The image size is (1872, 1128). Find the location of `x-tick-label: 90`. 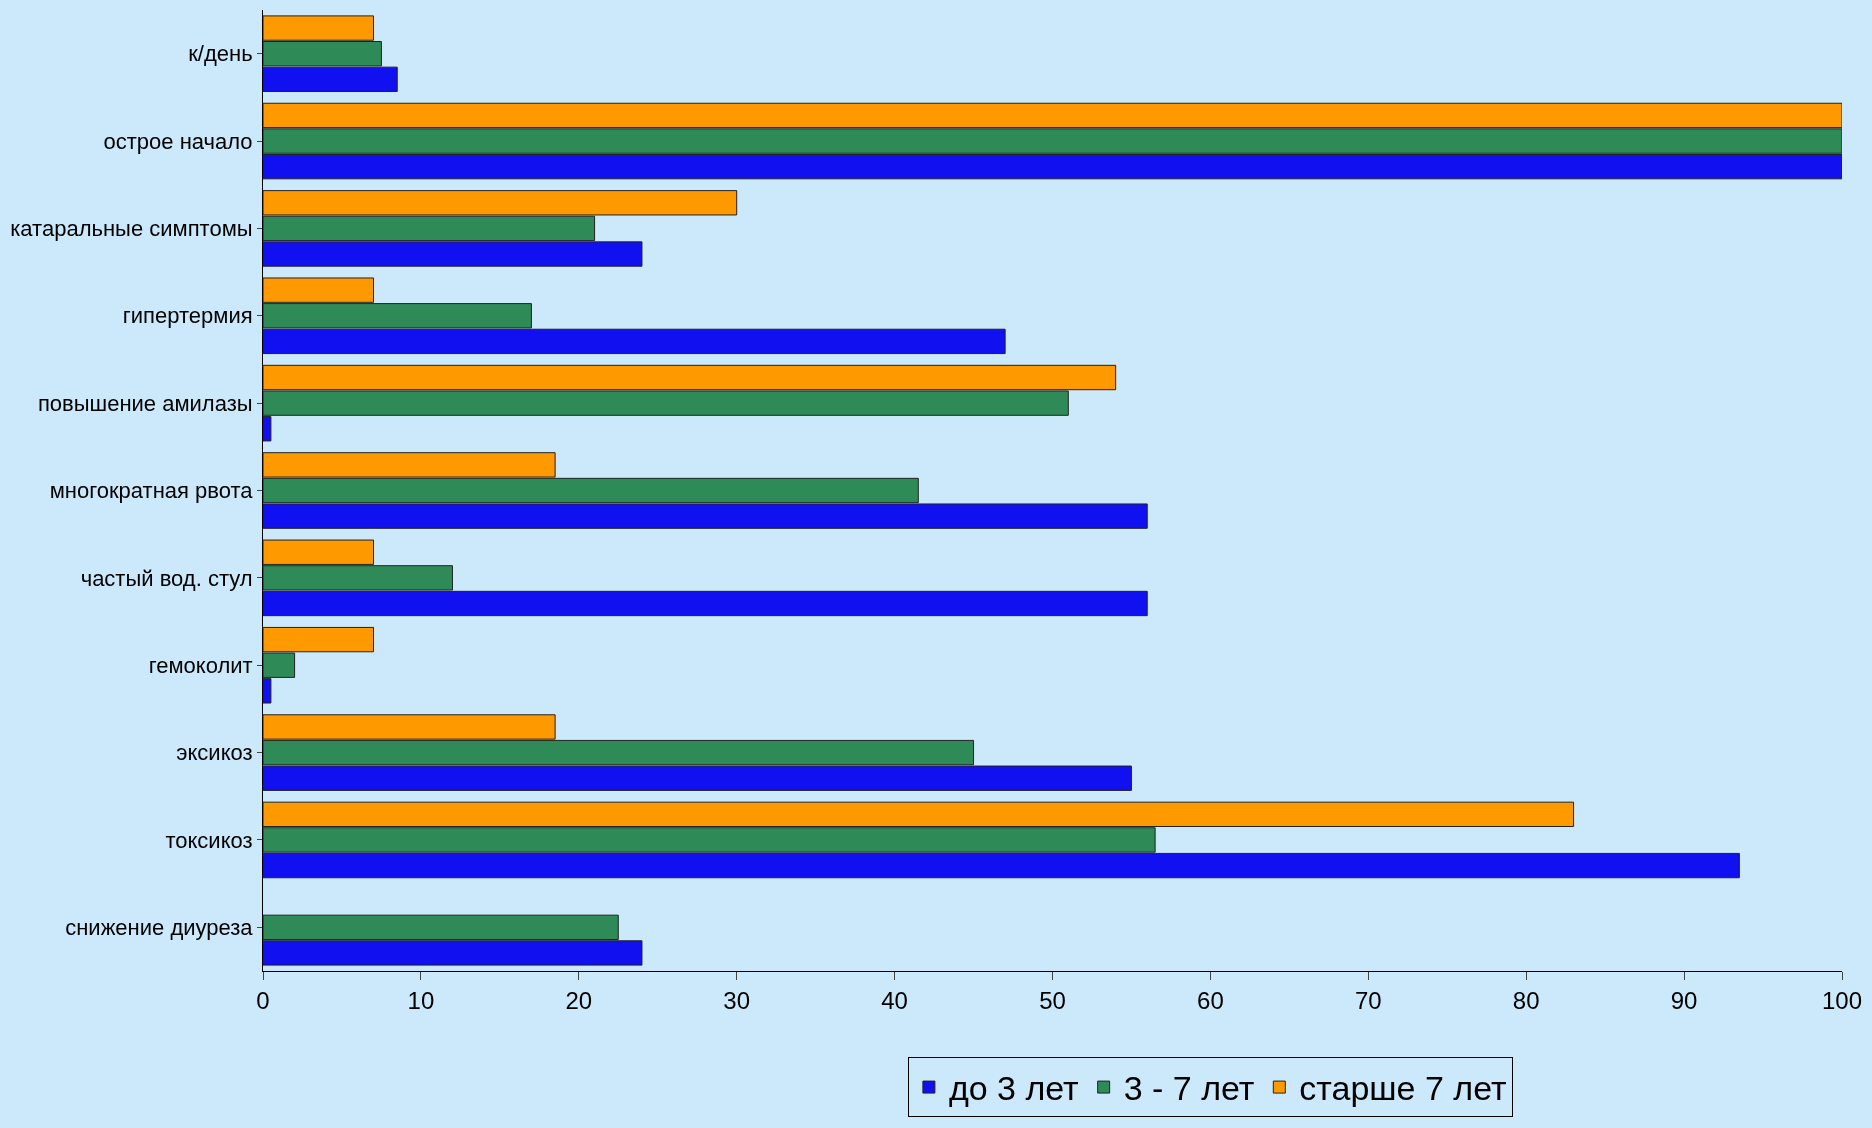

x-tick-label: 90 is located at coordinates (1684, 1000).